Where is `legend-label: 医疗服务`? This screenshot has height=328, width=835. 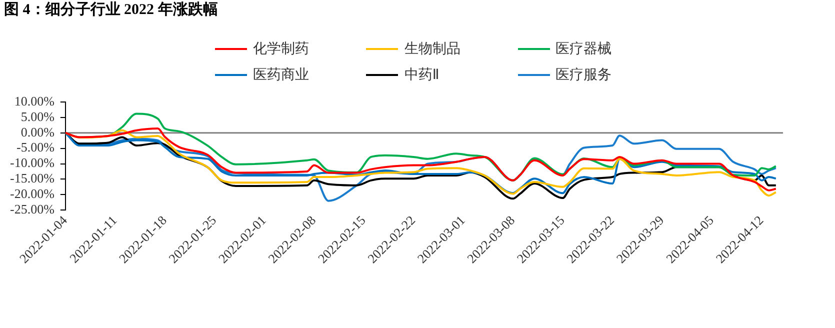 legend-label: 医疗服务 is located at coordinates (584, 75).